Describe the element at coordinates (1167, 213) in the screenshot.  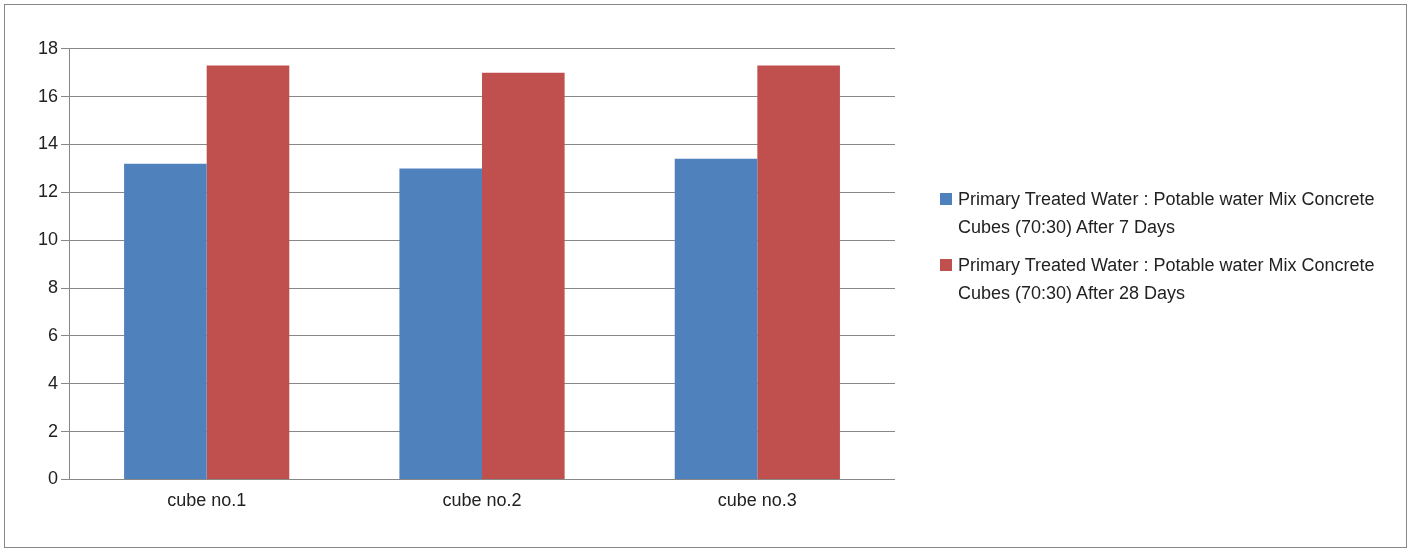
I see `legend-label: Primary Treated Water : Potable water Mix Concrete Cubes (70:30) After 7 Days` at that location.